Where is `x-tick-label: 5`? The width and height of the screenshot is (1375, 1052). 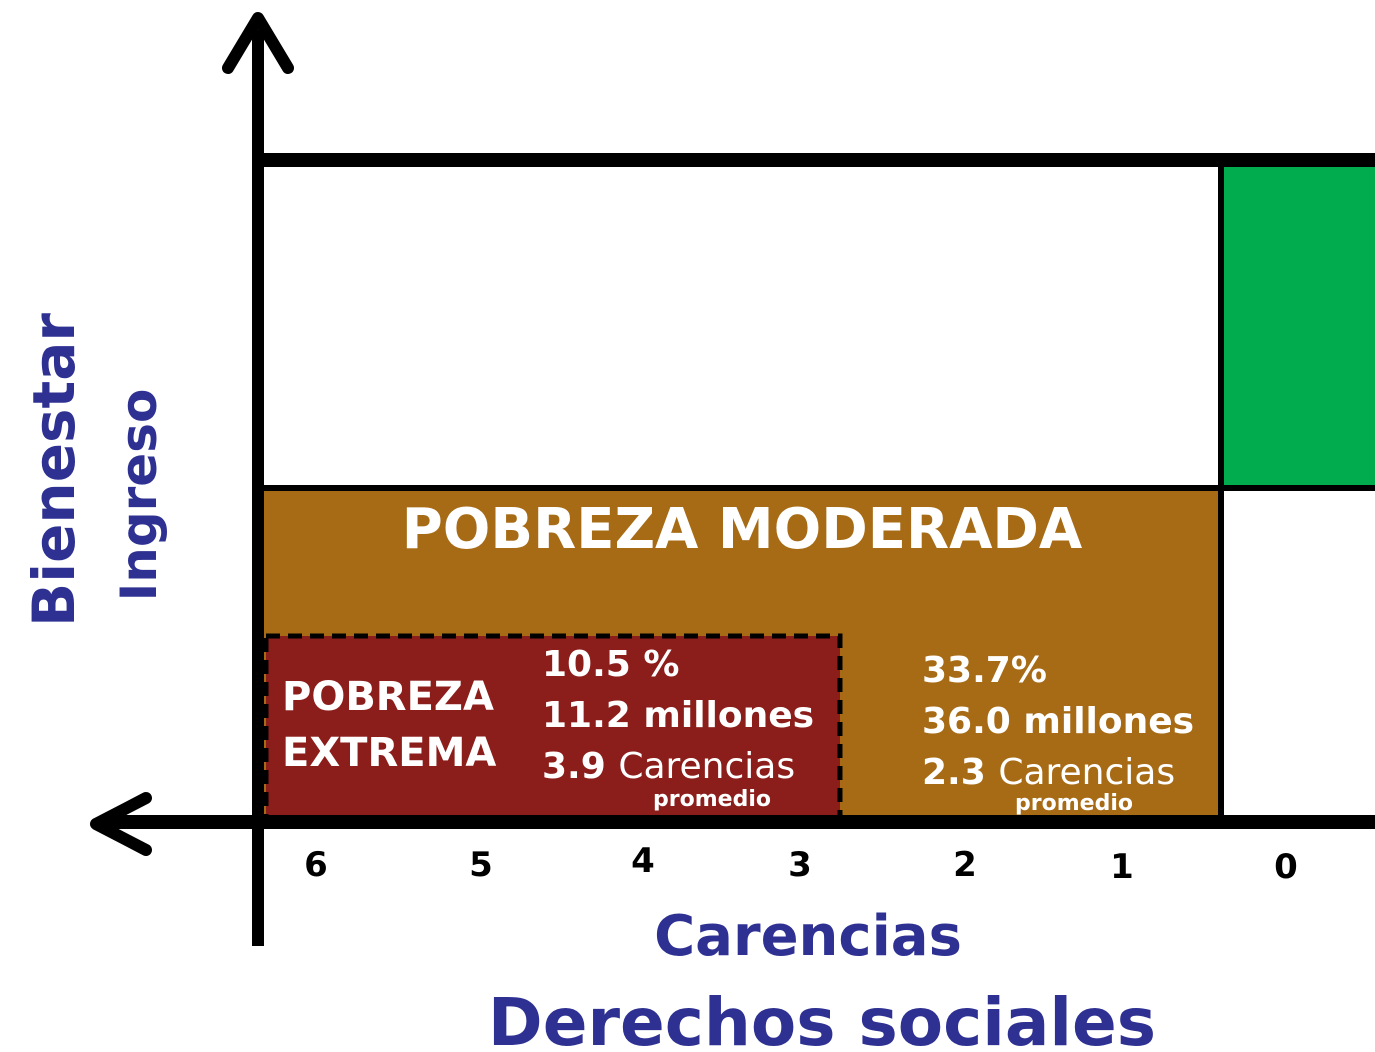 x-tick-label: 5 is located at coordinates (481, 865).